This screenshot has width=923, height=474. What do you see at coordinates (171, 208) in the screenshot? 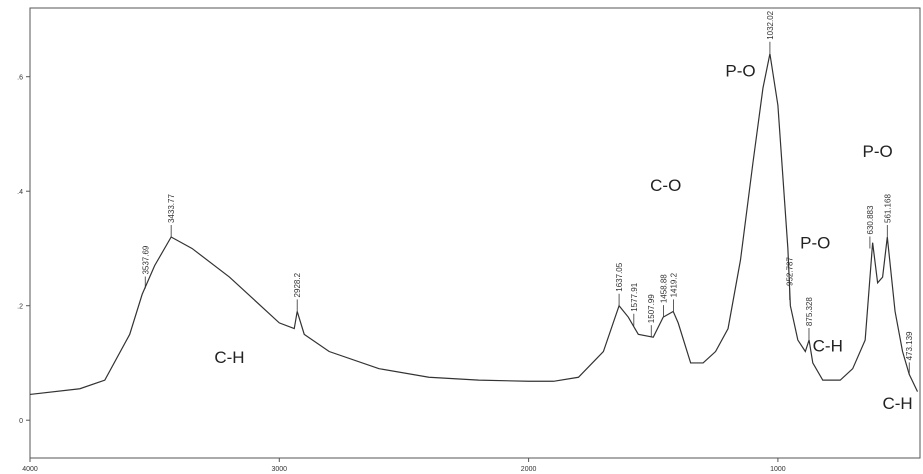
I see `peak-label: 3433.77` at bounding box center [171, 208].